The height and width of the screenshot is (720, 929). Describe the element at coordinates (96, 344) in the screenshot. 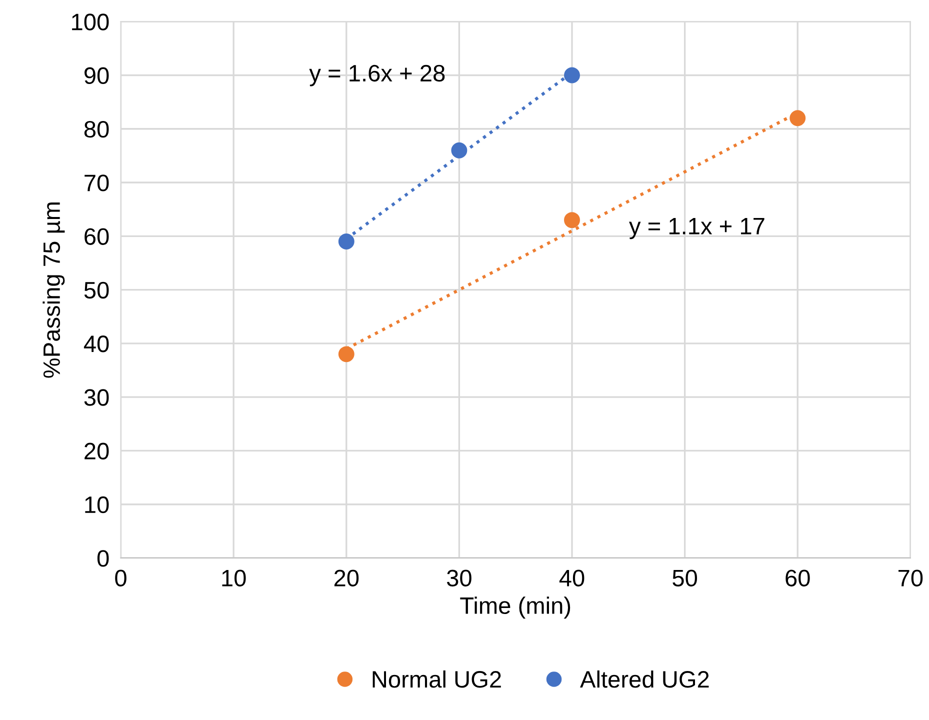

I see `y-tick-label: 40` at that location.